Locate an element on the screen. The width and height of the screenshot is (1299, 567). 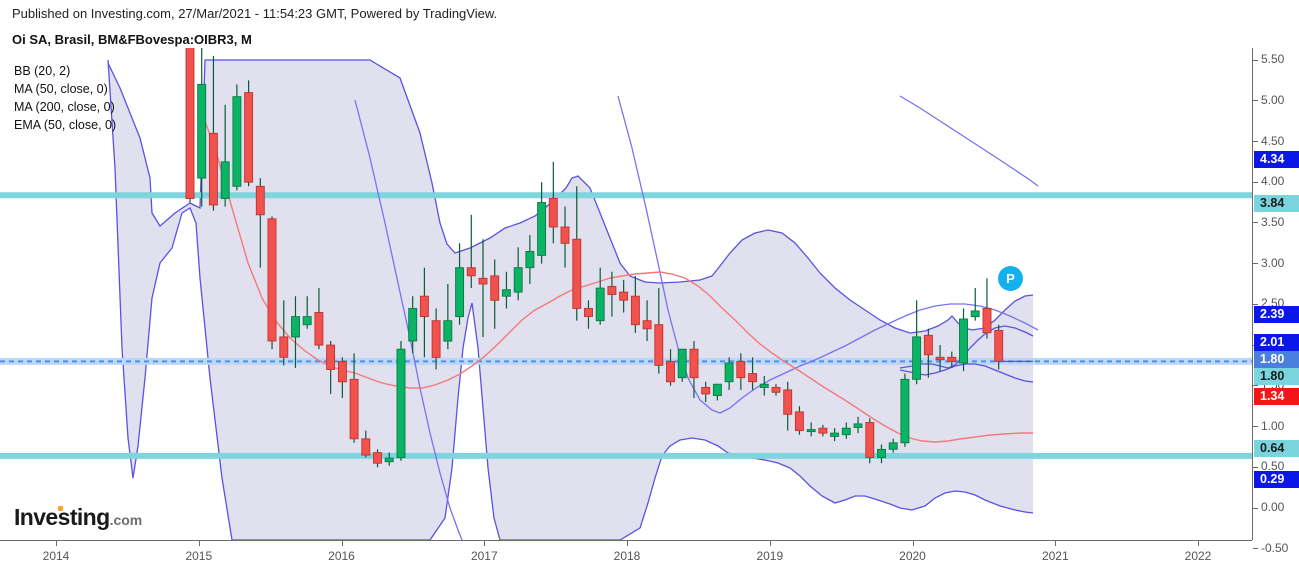
time-tick-label: 2017 is located at coordinates (484, 556).